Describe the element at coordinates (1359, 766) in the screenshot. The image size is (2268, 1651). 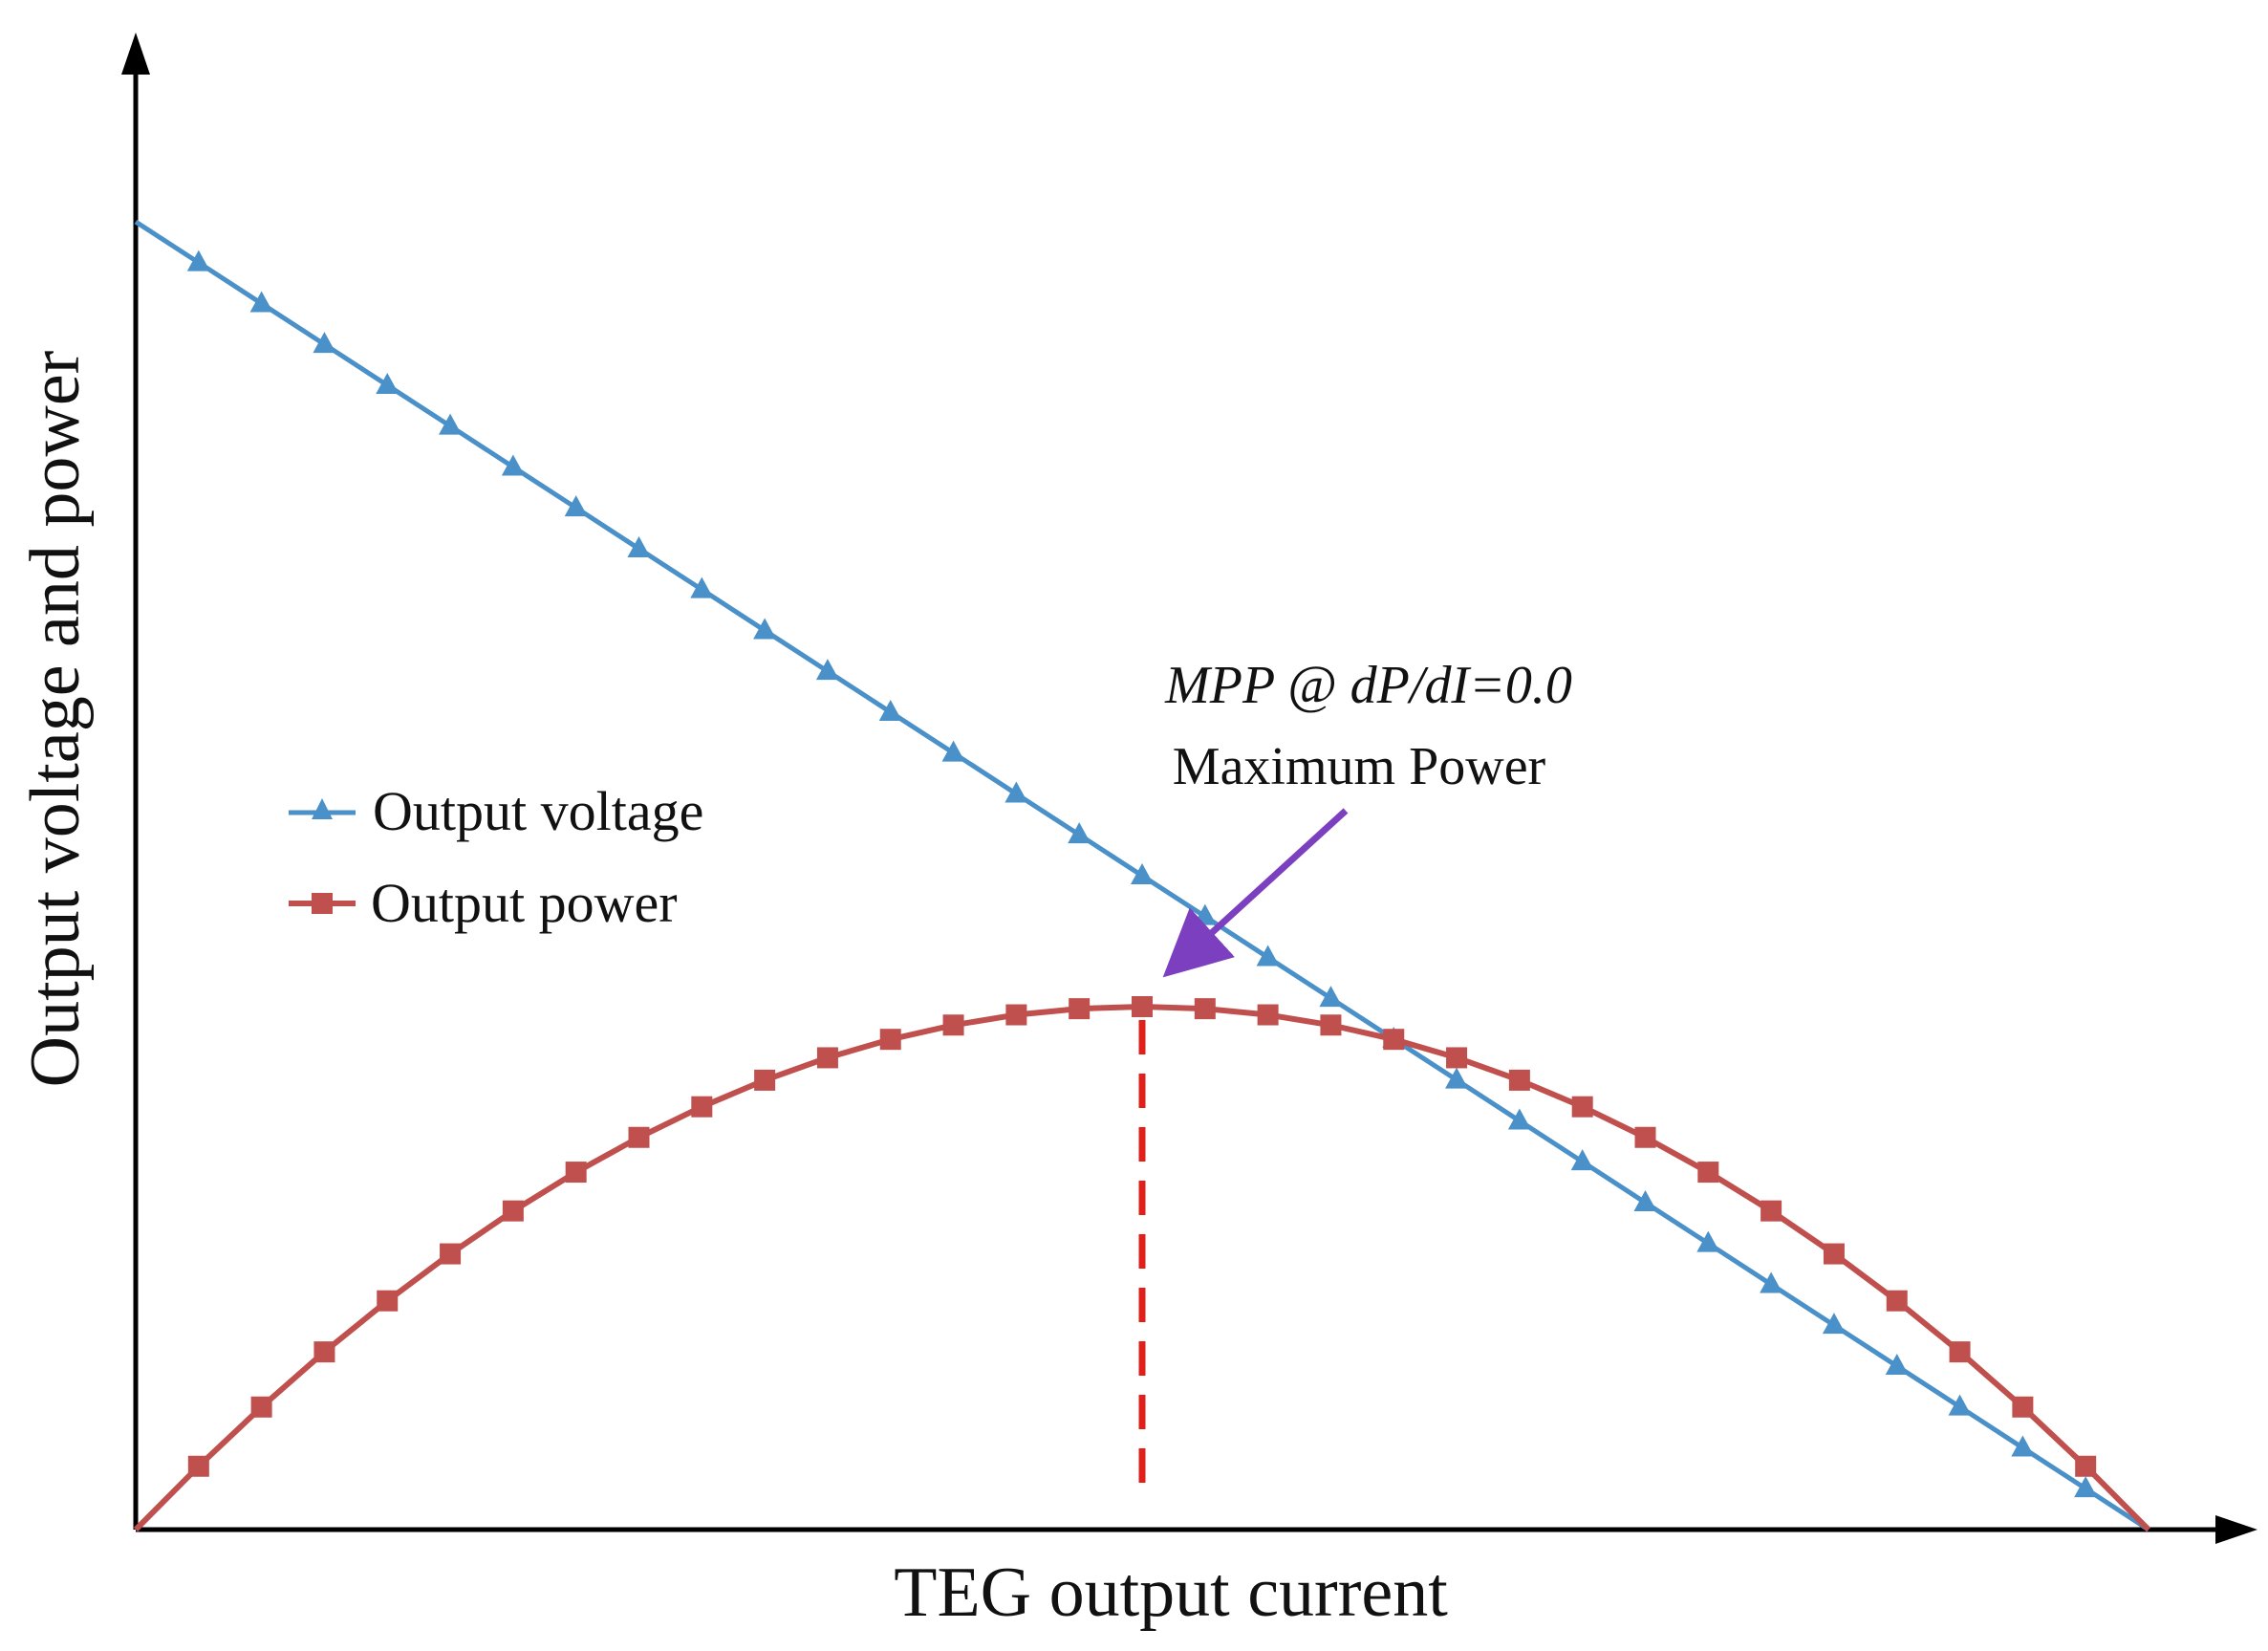
I see `mpp-annotation-sublabel: Maximum Power` at that location.